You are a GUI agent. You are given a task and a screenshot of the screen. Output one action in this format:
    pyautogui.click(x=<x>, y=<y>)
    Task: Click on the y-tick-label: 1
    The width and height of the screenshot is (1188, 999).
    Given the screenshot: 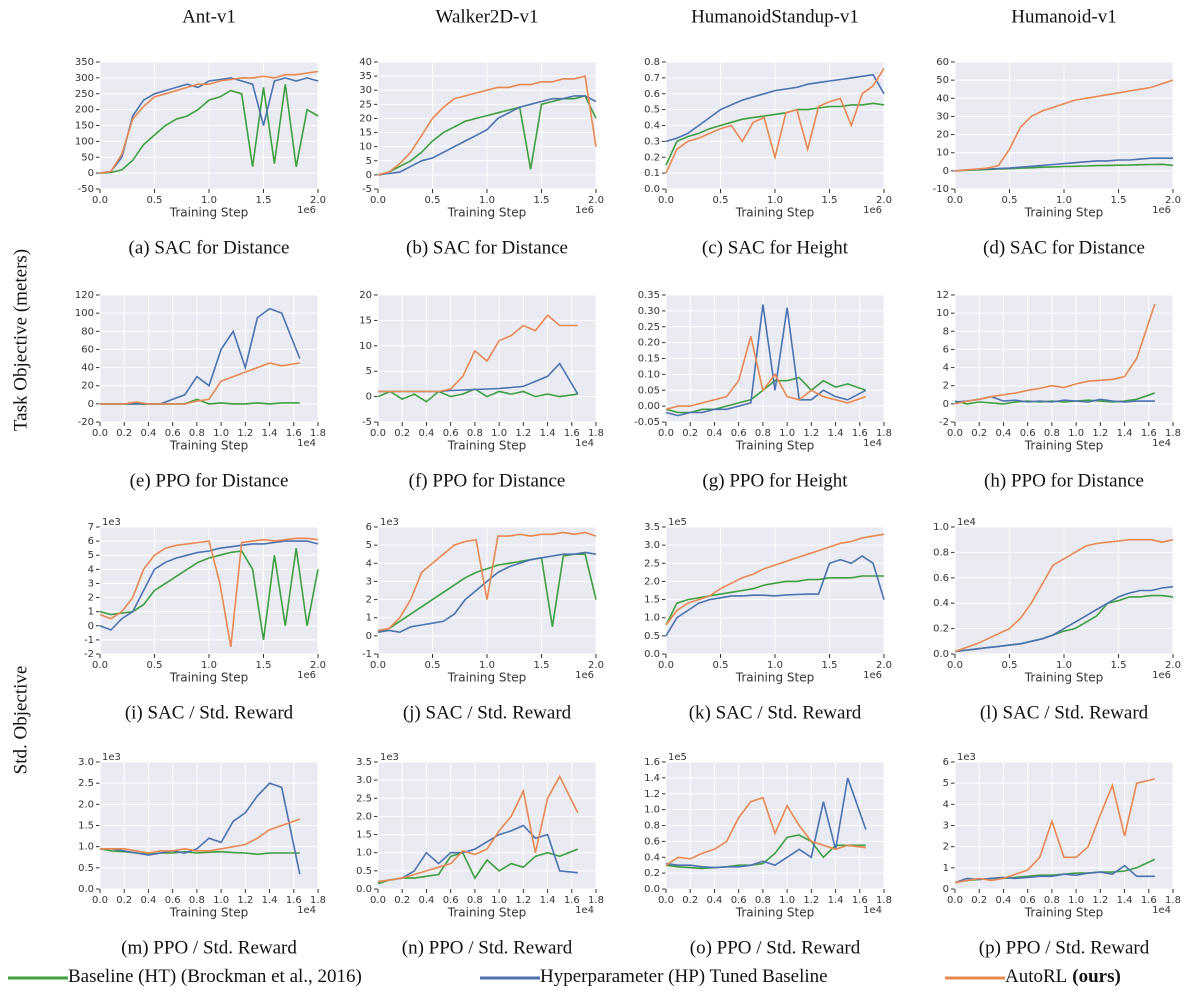 What is the action you would take?
    pyautogui.click(x=946, y=868)
    